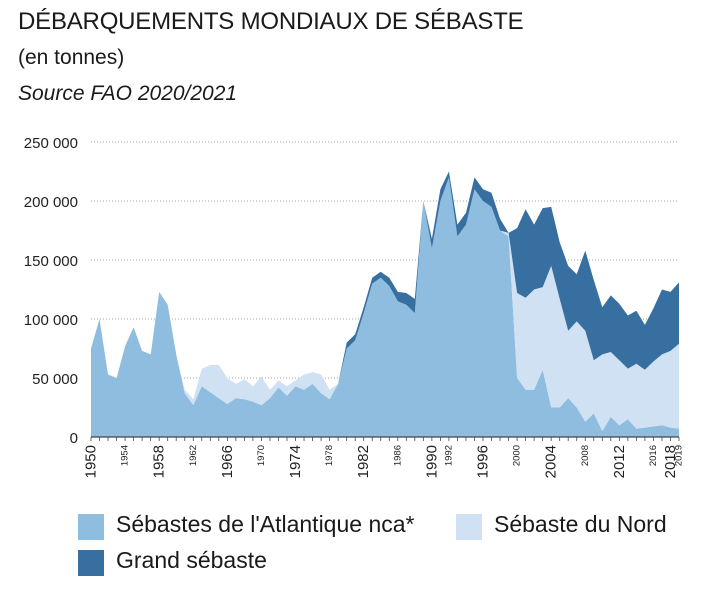 This screenshot has height=595, width=705. I want to click on x-tick-label: 1986, so click(397, 455).